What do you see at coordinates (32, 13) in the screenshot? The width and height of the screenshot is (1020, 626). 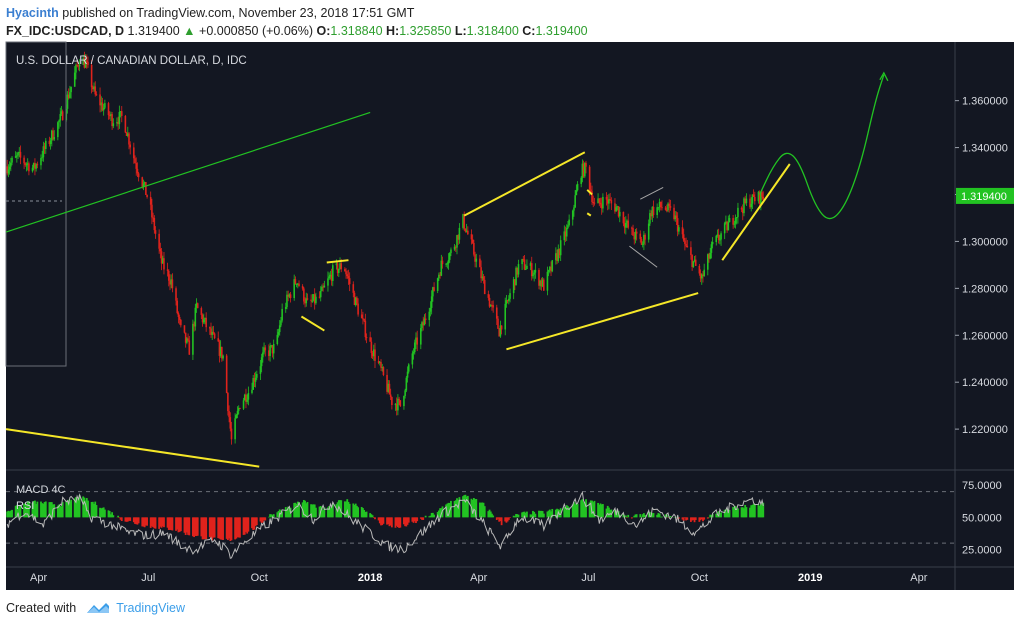 I see `author-link: Hyacinth` at bounding box center [32, 13].